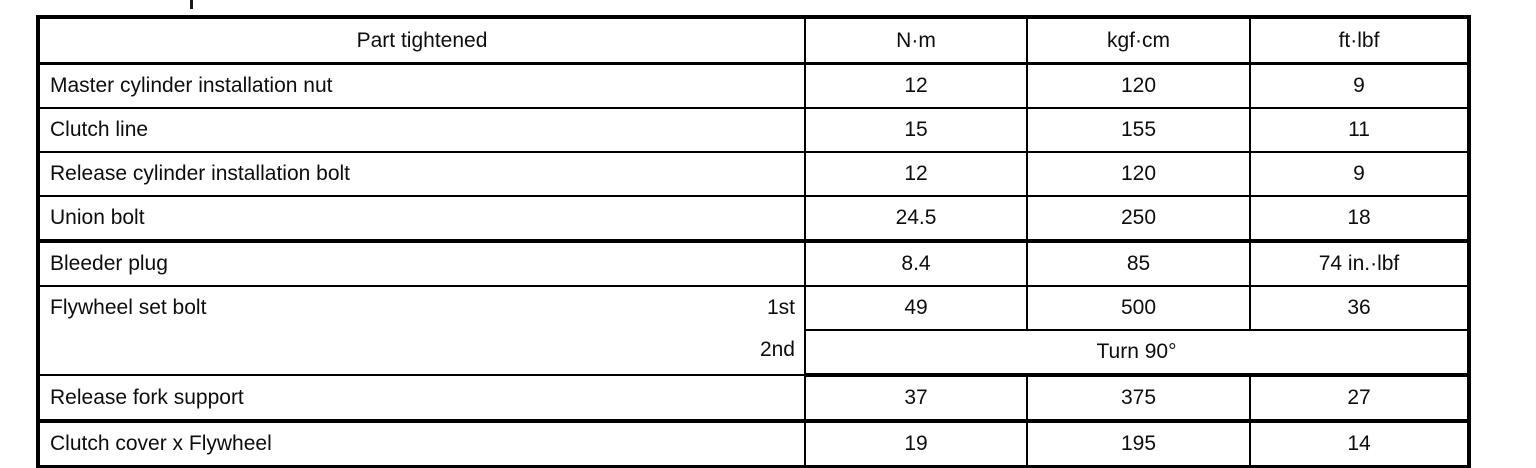  I want to click on part-label: Flywheel set bolt, so click(128, 307).